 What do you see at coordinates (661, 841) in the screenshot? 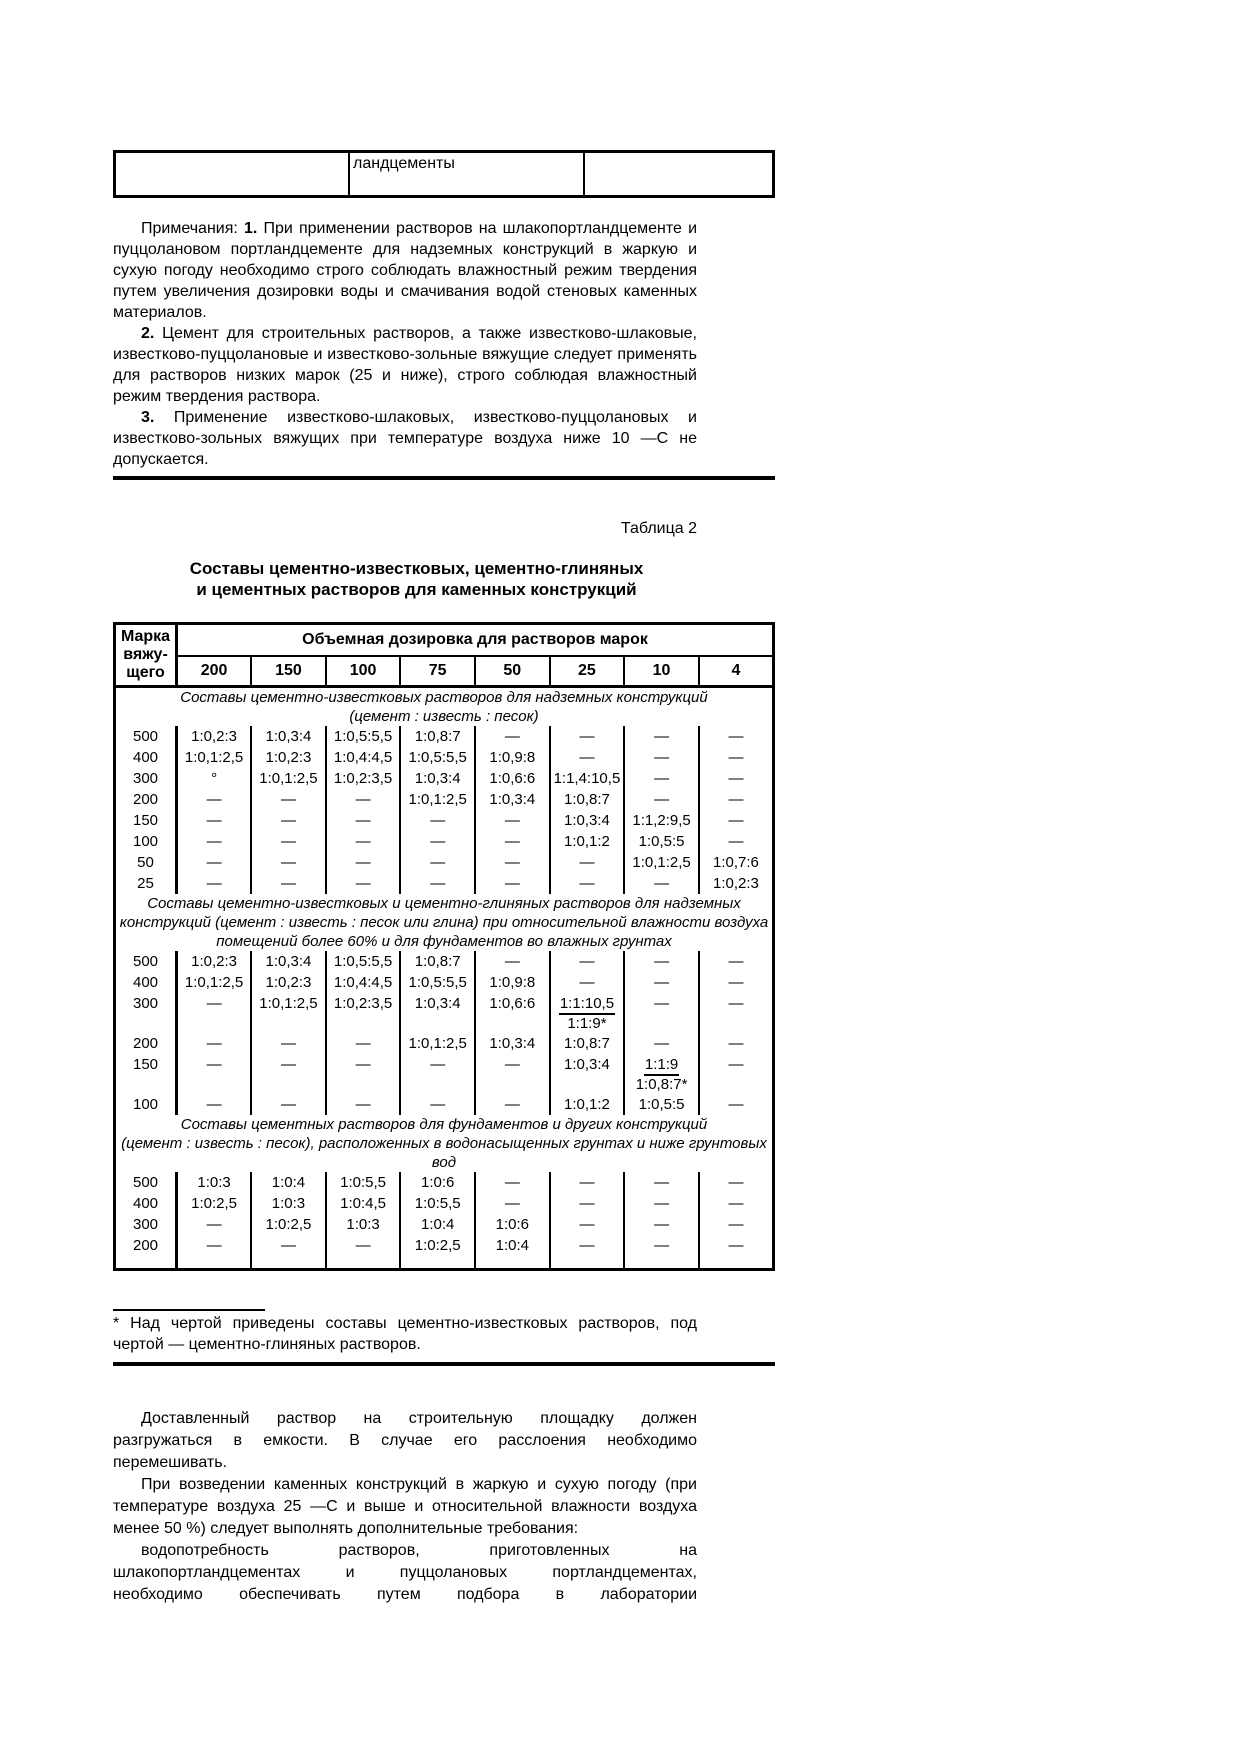
I see `dosage-cell: 1:0,5:5` at bounding box center [661, 841].